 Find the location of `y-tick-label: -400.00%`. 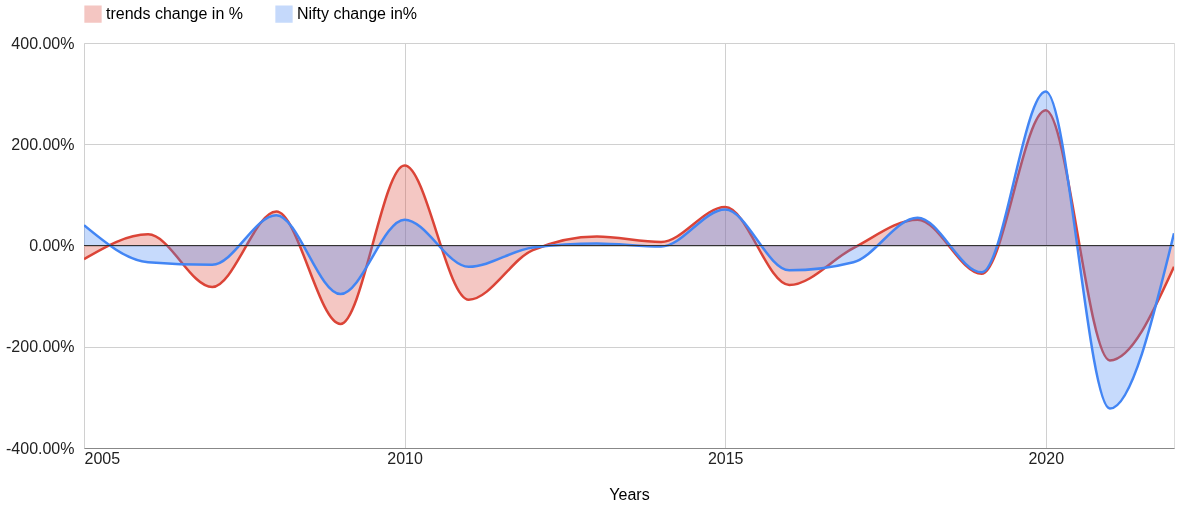

y-tick-label: -400.00% is located at coordinates (40, 448).